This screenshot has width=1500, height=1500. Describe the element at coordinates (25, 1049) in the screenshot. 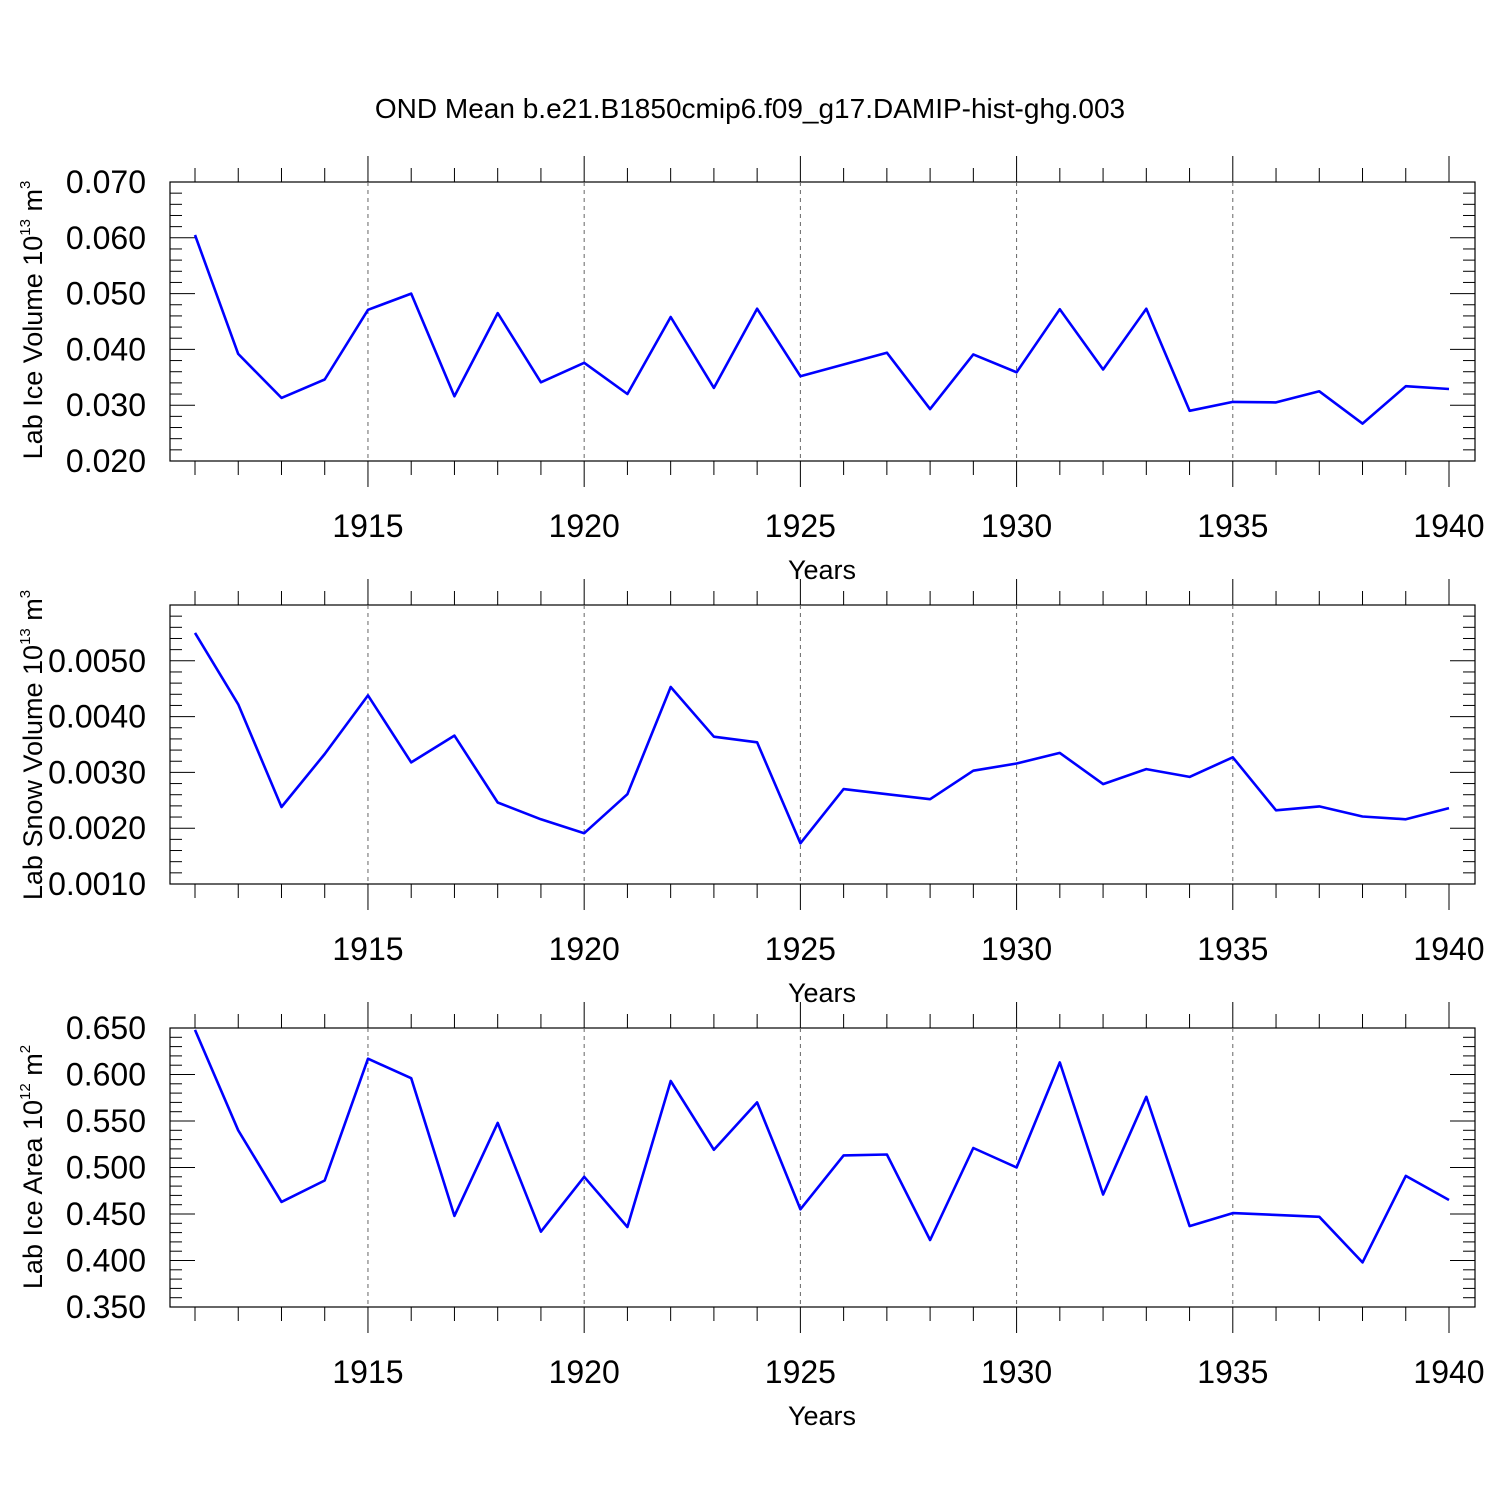

I see `y-axis-label-unit-exponent: 2` at that location.